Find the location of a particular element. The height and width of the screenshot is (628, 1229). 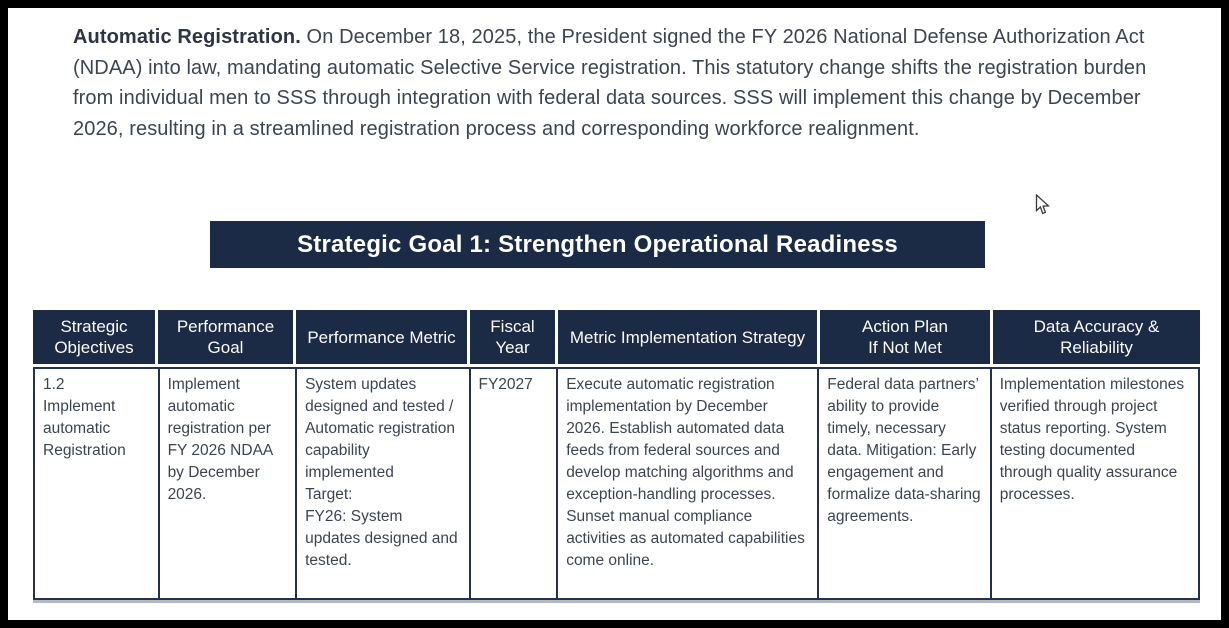

column-header-metric-implementation-strategy: Metric Implementation Strategy is located at coordinates (689, 337).